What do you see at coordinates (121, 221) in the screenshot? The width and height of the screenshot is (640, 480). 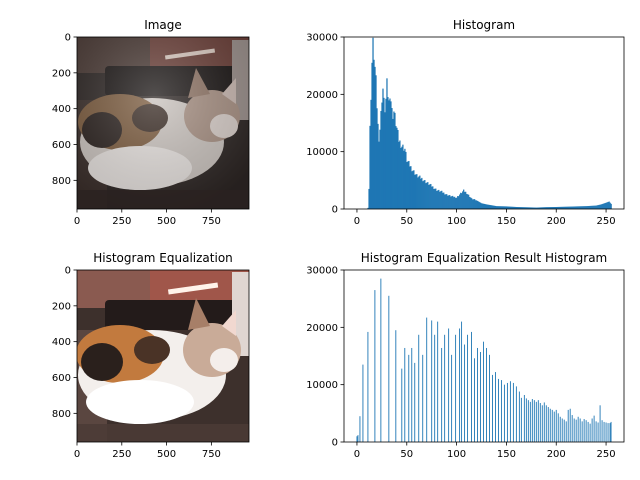 I see `x-tick-label: 250` at bounding box center [121, 221].